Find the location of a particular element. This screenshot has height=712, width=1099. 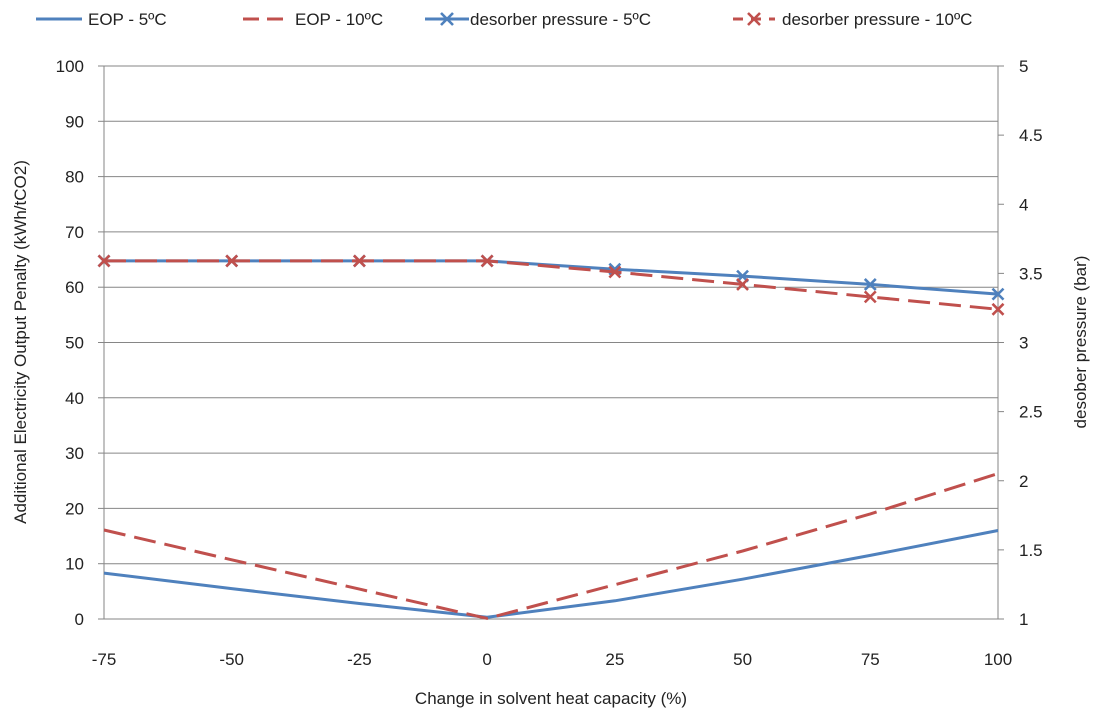

y2-tick-label: 2 is located at coordinates (1023, 481).